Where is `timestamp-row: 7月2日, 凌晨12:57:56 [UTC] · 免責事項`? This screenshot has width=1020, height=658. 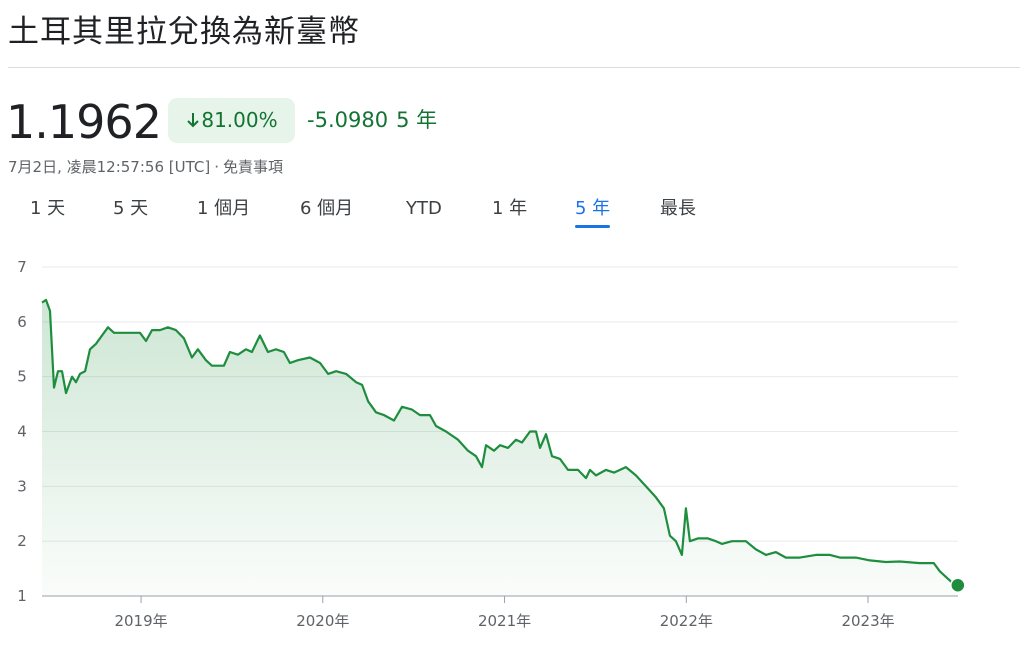 timestamp-row: 7月2日, 凌晨12:57:56 [UTC] · 免責事項 is located at coordinates (147, 167).